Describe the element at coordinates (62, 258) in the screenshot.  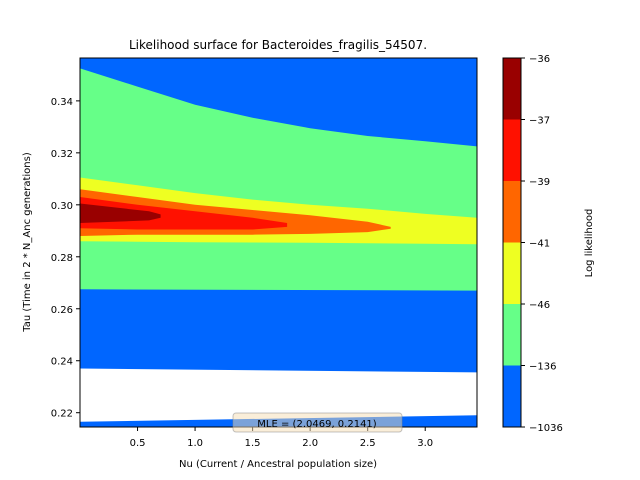
I see `y-tick-label: 0.28` at that location.